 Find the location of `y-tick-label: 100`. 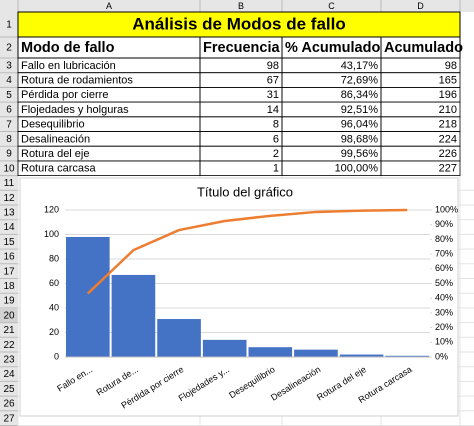

y-tick-label: 100 is located at coordinates (51, 234).